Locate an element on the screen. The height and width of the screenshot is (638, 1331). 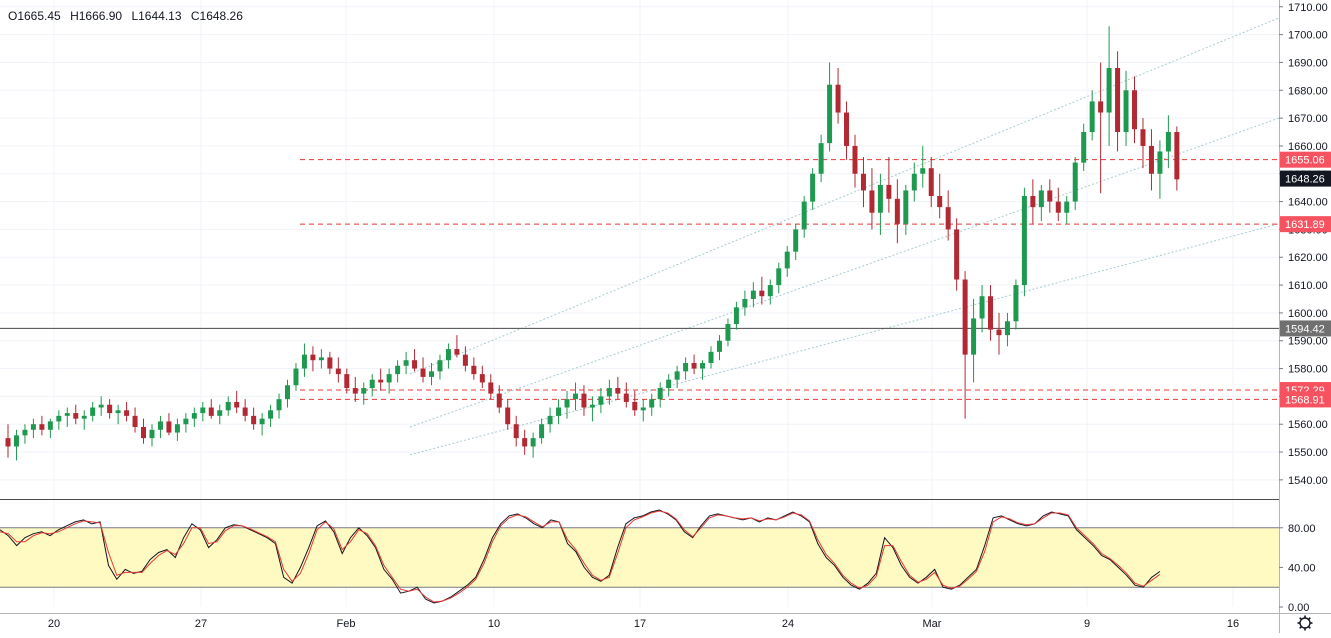
stochastic-k-line is located at coordinates (580, 556).